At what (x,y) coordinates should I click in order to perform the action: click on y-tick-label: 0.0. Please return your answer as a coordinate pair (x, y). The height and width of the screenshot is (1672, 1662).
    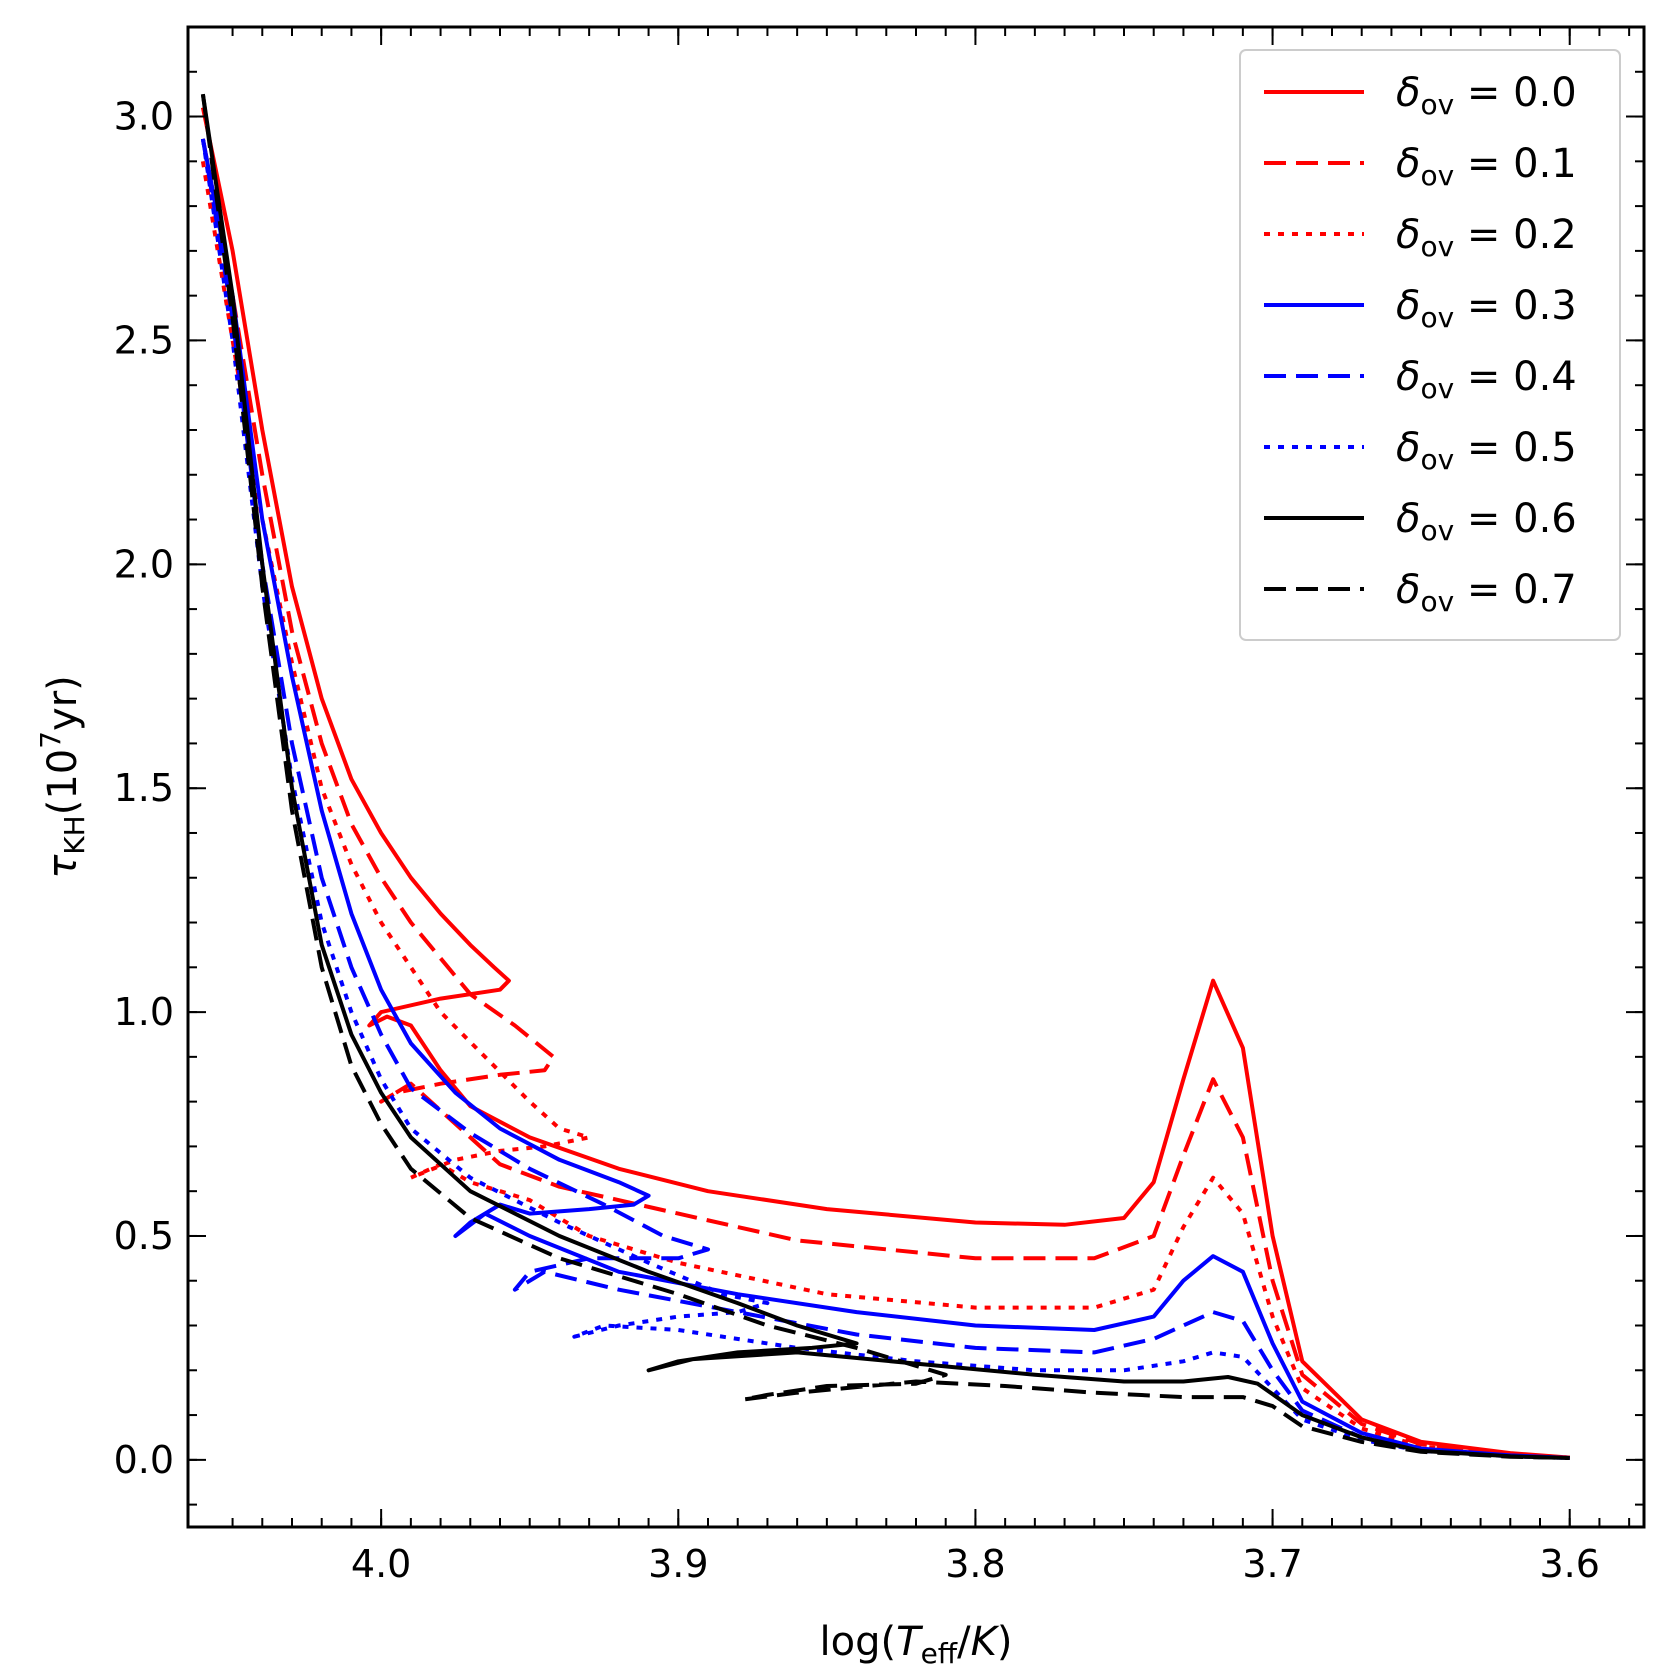
    Looking at the image, I should click on (144, 1460).